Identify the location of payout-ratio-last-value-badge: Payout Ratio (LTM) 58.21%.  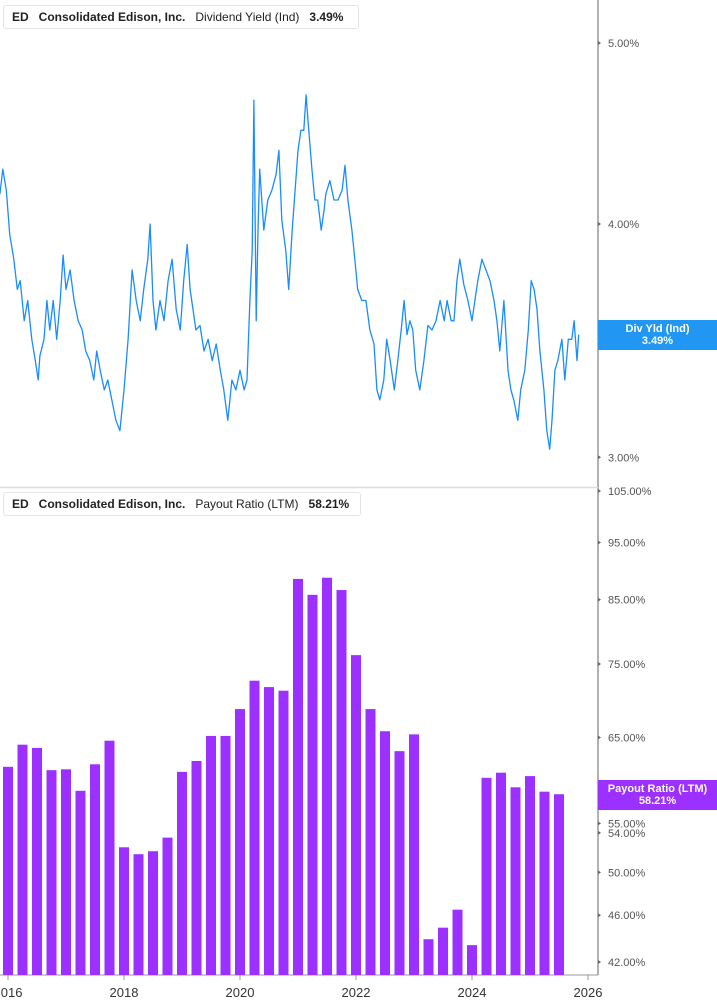
(657, 795).